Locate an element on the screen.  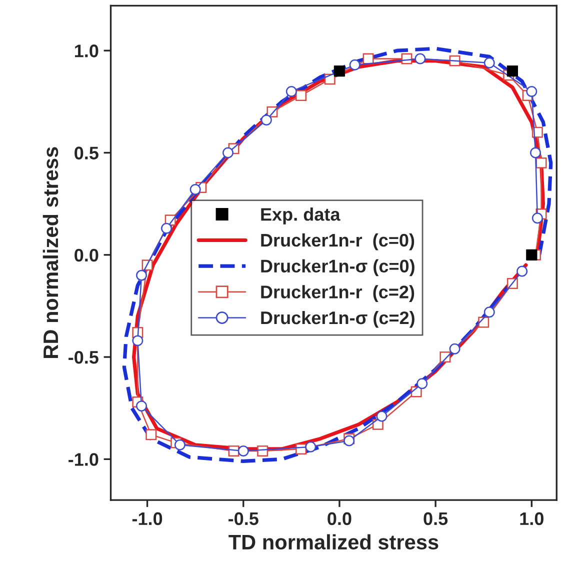
legend-label: Drucker1n-σ (c=0) is located at coordinates (337, 267).